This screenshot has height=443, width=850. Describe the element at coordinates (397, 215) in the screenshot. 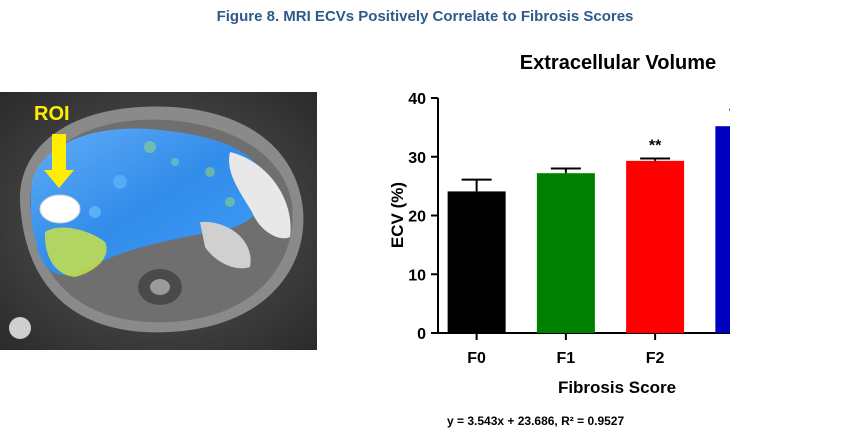

I see `y-axis-label: ECV (%)` at that location.